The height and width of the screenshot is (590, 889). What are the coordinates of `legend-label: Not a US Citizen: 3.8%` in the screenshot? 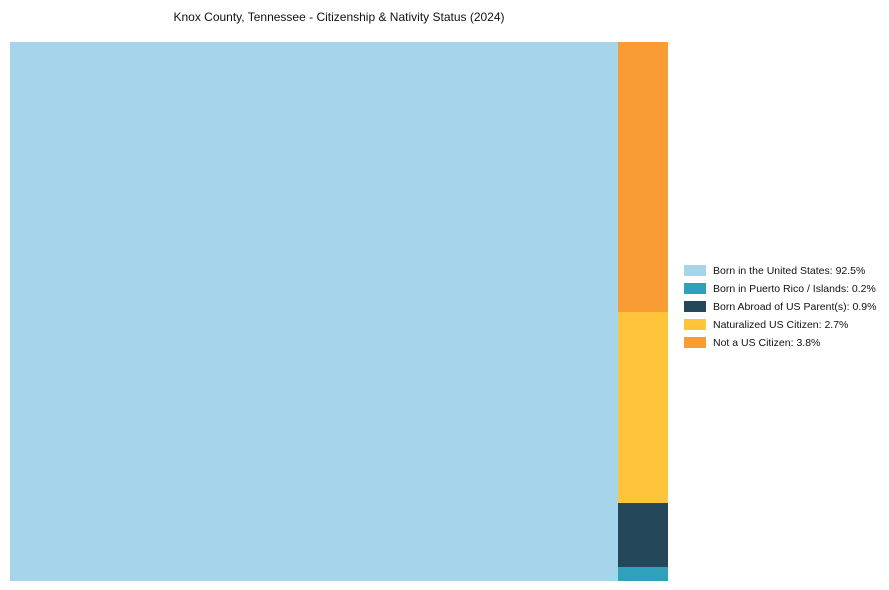 It's located at (767, 342).